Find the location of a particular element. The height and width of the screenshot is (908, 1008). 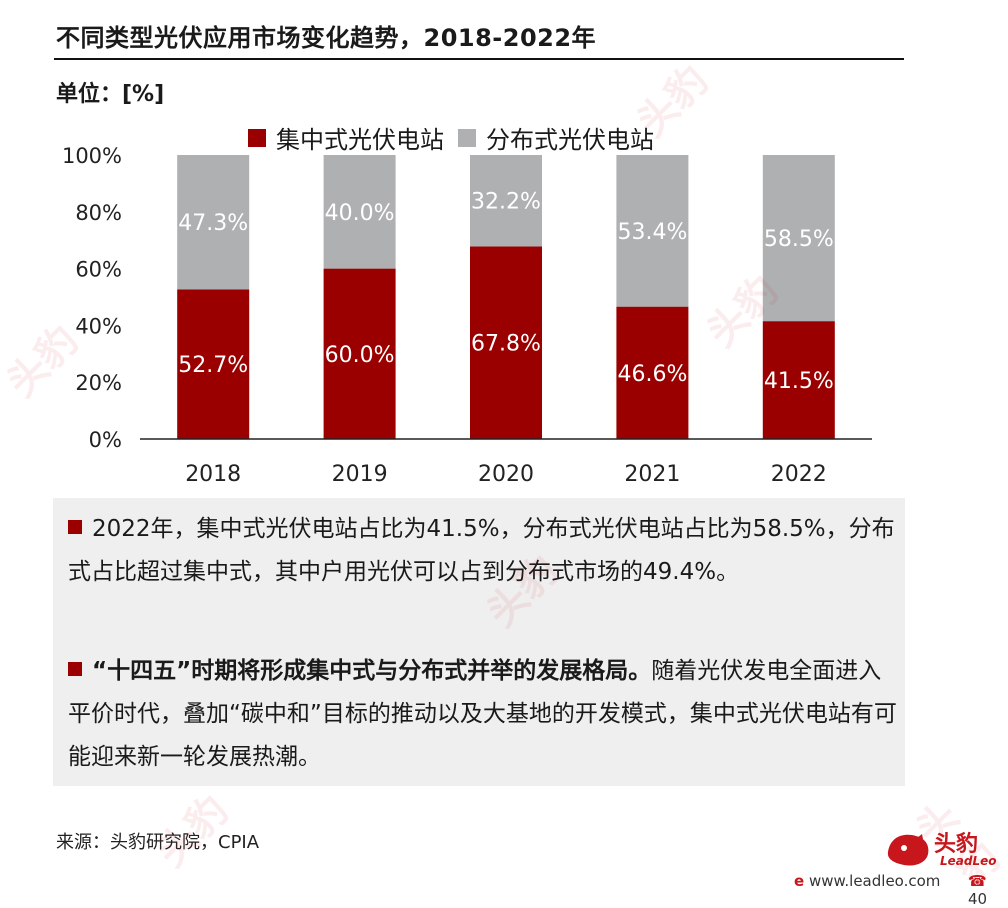

y-tick-label: 80% is located at coordinates (98, 213).